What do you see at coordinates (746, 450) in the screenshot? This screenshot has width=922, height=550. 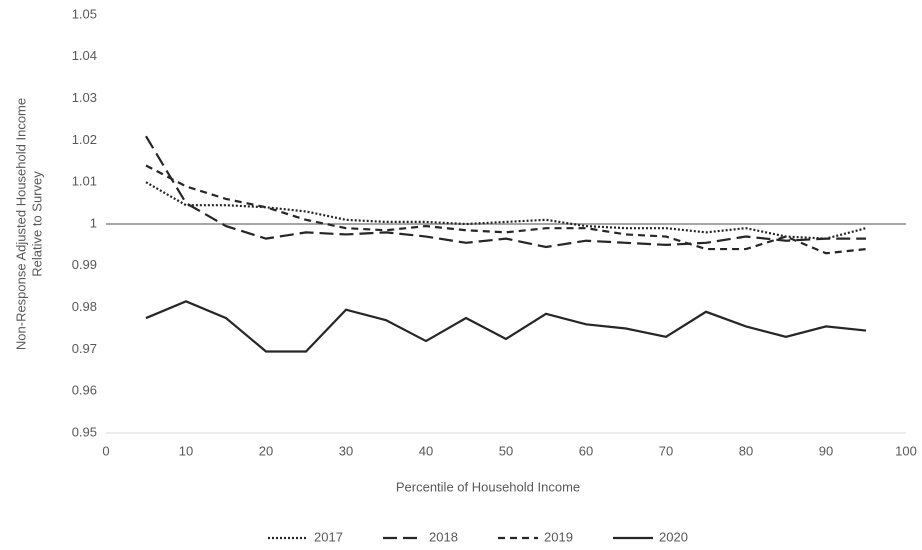 I see `x-tick-label: 80` at bounding box center [746, 450].